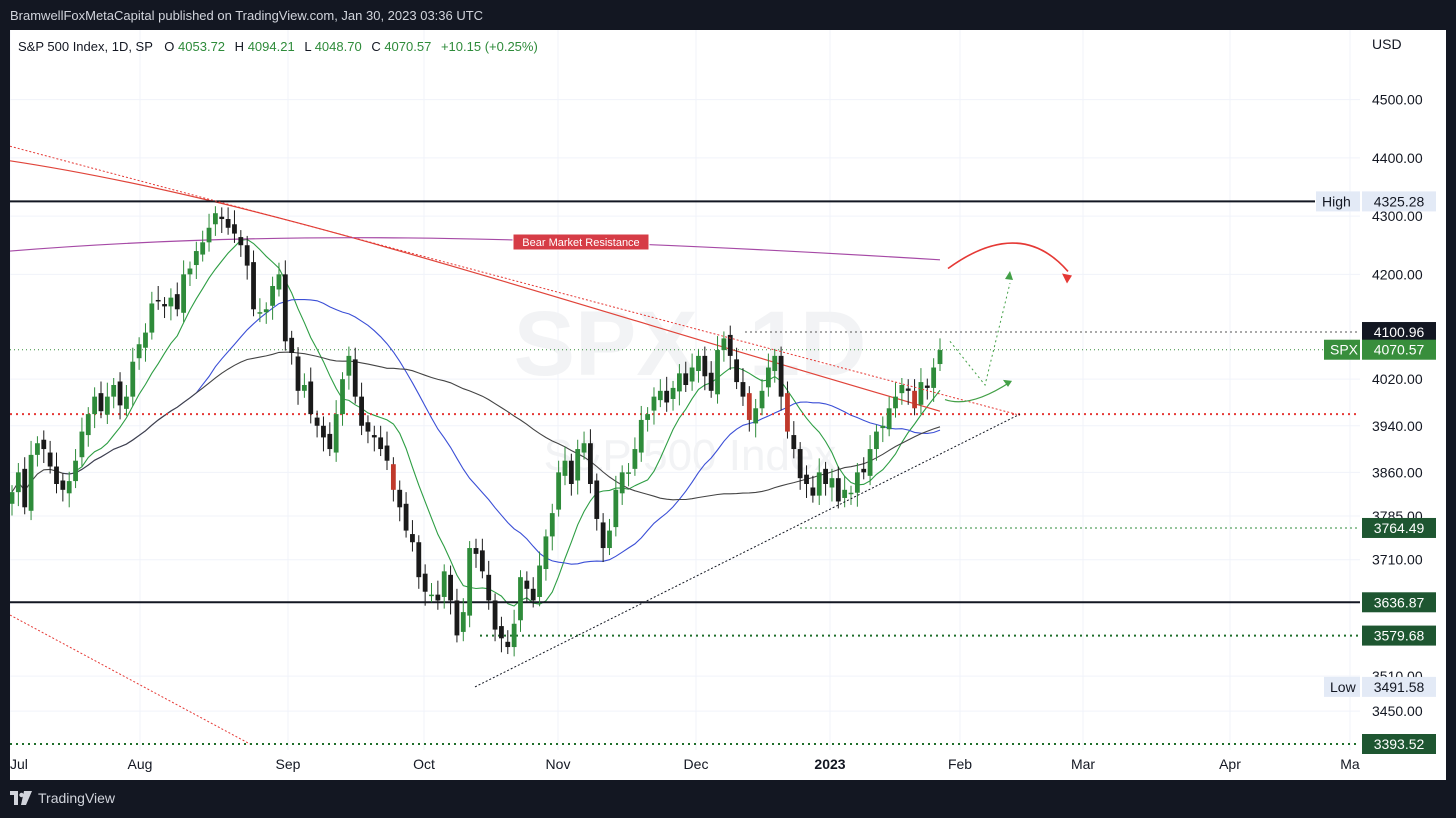 This screenshot has height=818, width=1456. I want to click on level-3393-badge, so click(1399, 744).